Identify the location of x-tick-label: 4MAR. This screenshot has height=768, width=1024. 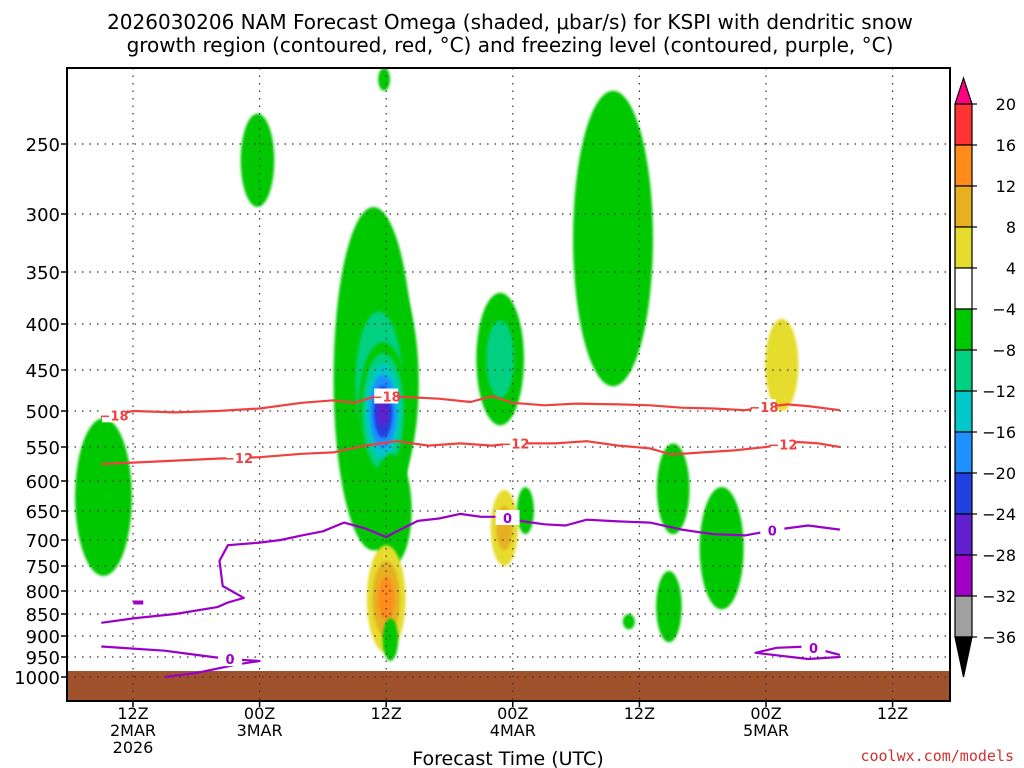
(513, 730).